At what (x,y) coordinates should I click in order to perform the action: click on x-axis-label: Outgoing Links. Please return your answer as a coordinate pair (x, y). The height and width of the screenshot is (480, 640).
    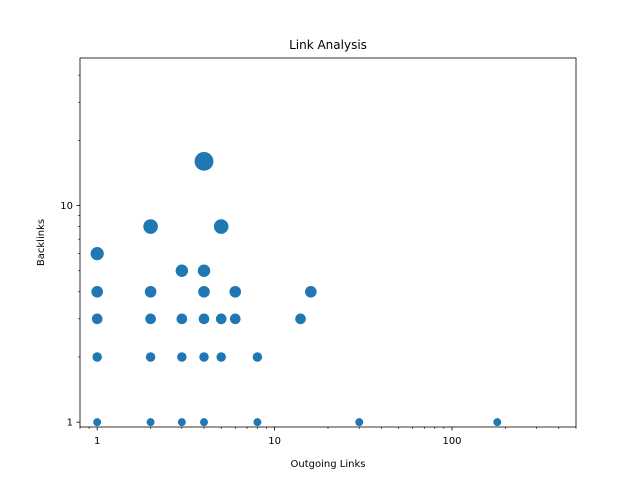
    Looking at the image, I should click on (328, 464).